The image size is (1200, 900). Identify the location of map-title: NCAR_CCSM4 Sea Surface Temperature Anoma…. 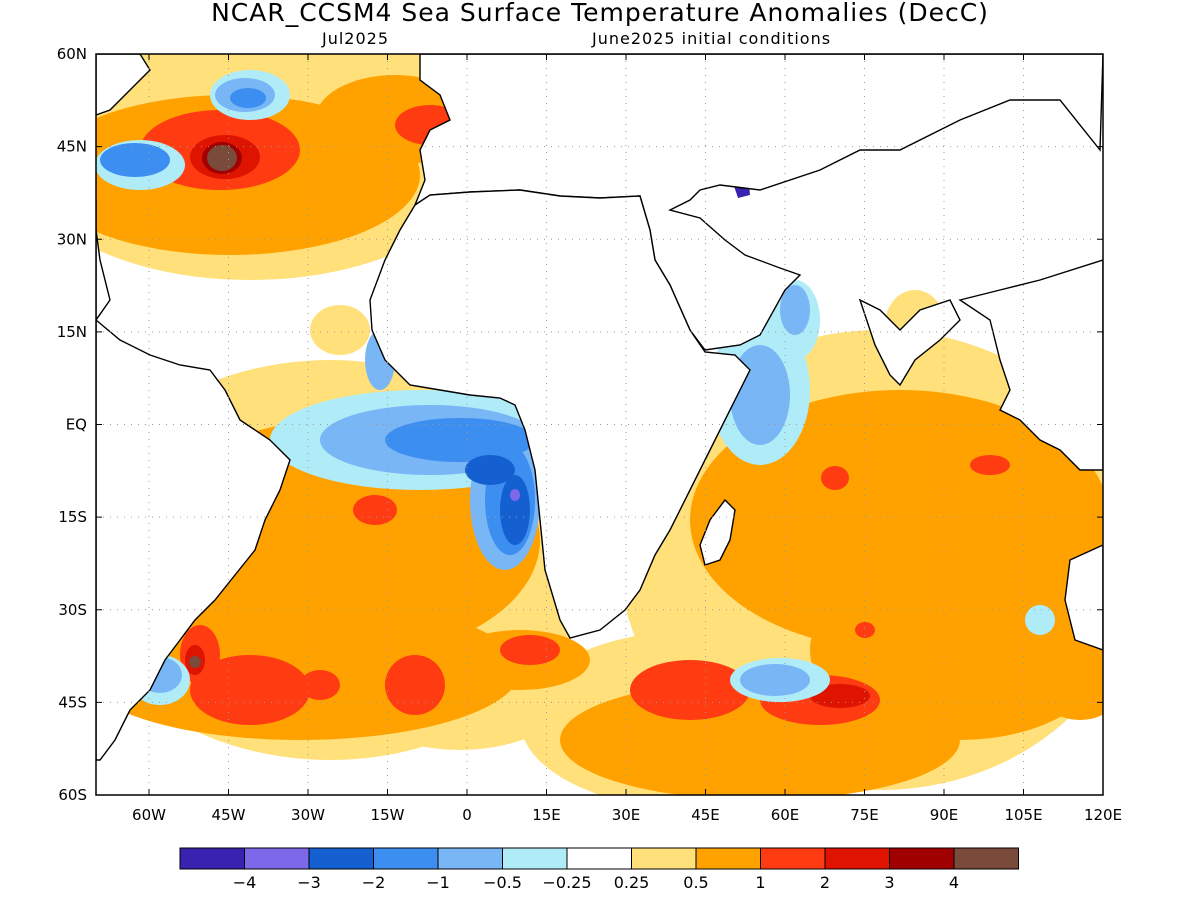
(600, 13).